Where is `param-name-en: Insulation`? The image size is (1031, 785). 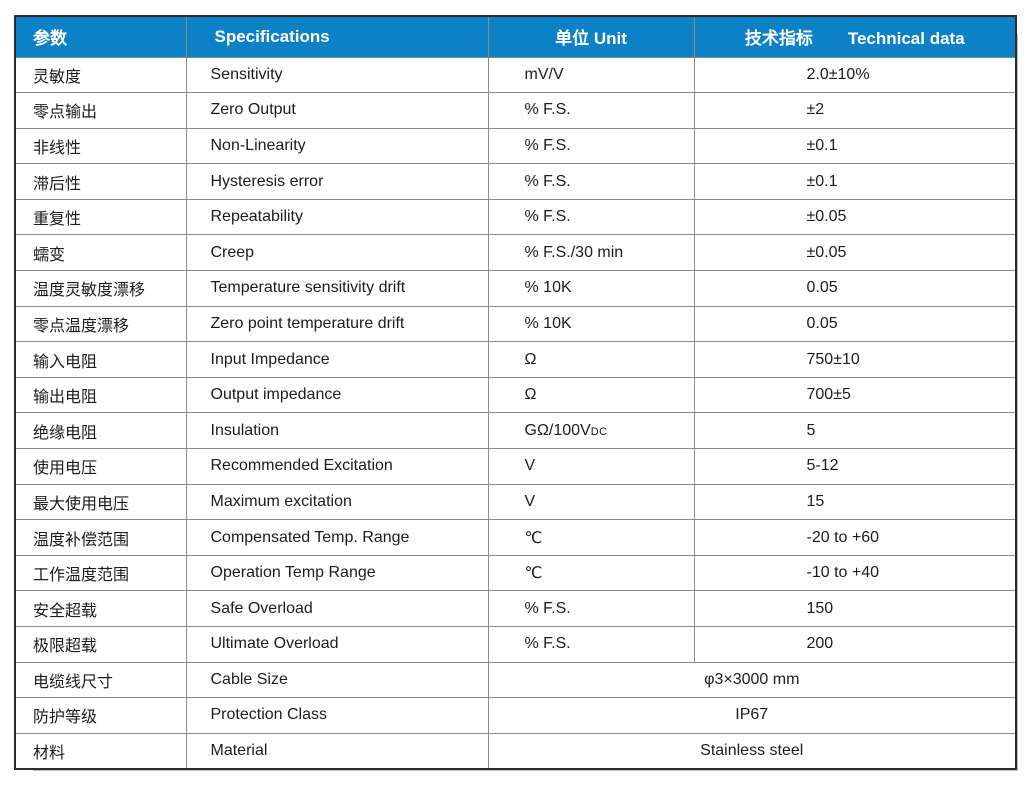 param-name-en: Insulation is located at coordinates (337, 431).